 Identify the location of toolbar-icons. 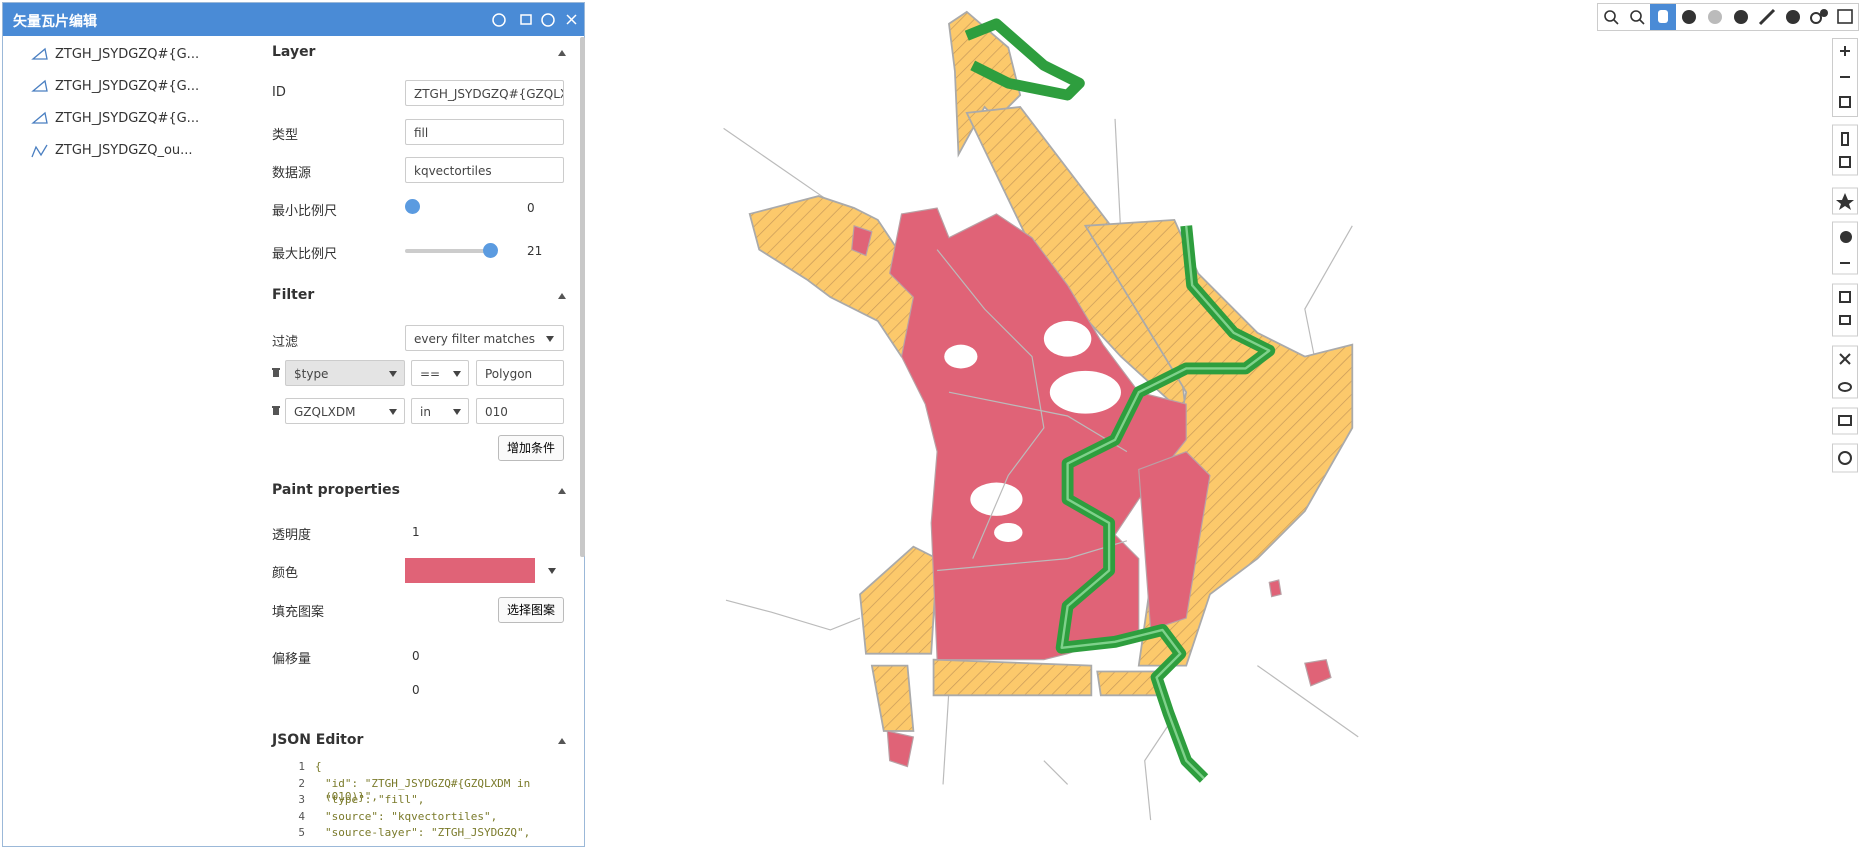
(1728, 17).